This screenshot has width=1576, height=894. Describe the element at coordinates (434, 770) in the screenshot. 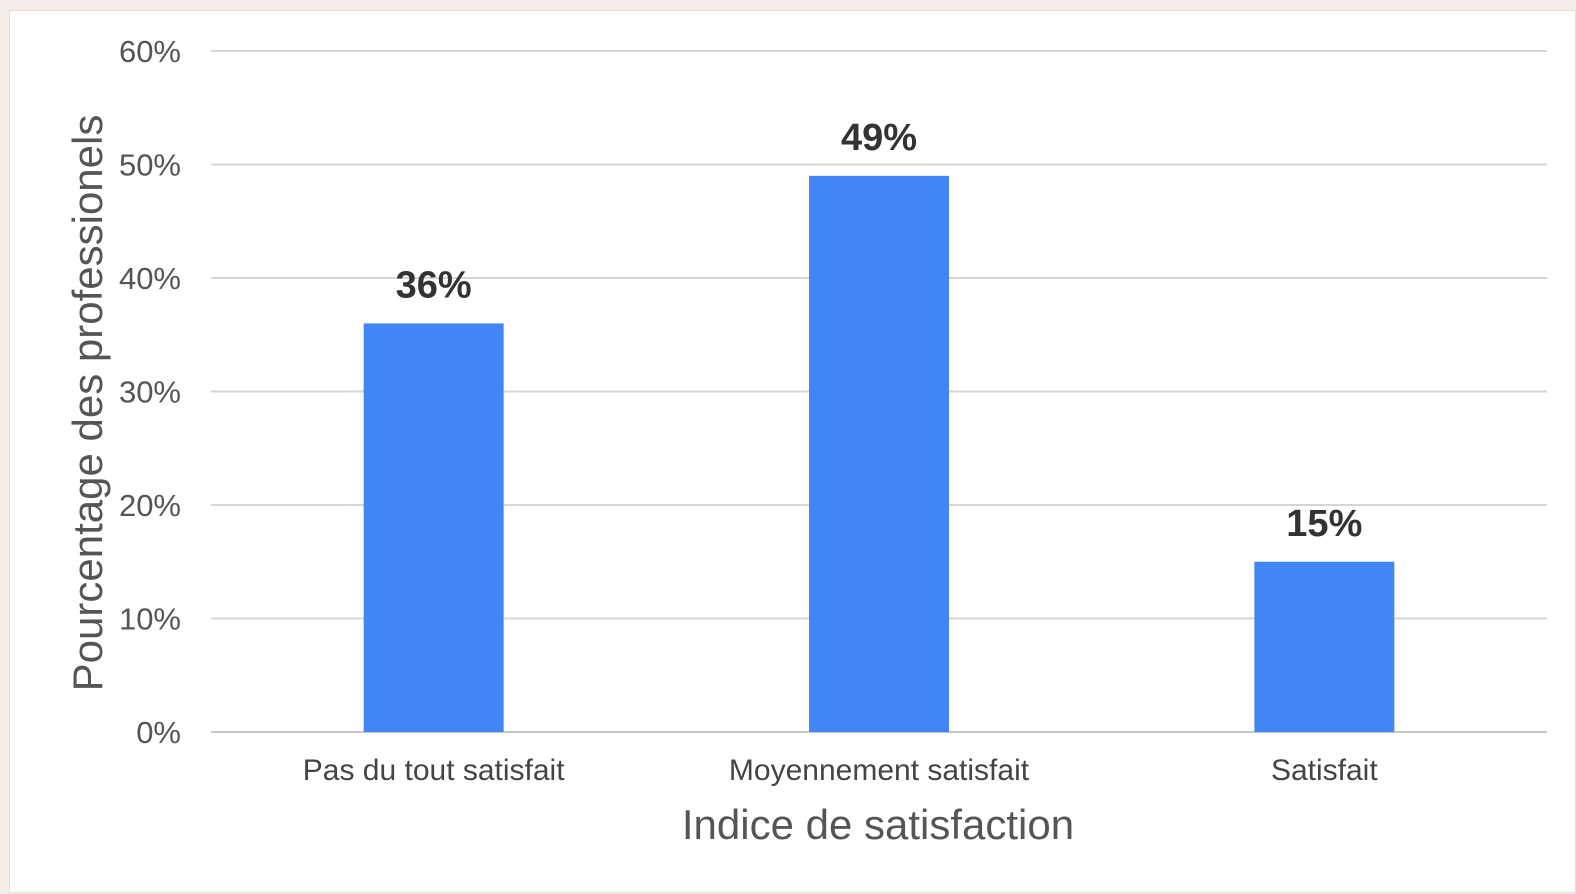

I see `x-tick-label: Pas du tout satisfait` at that location.